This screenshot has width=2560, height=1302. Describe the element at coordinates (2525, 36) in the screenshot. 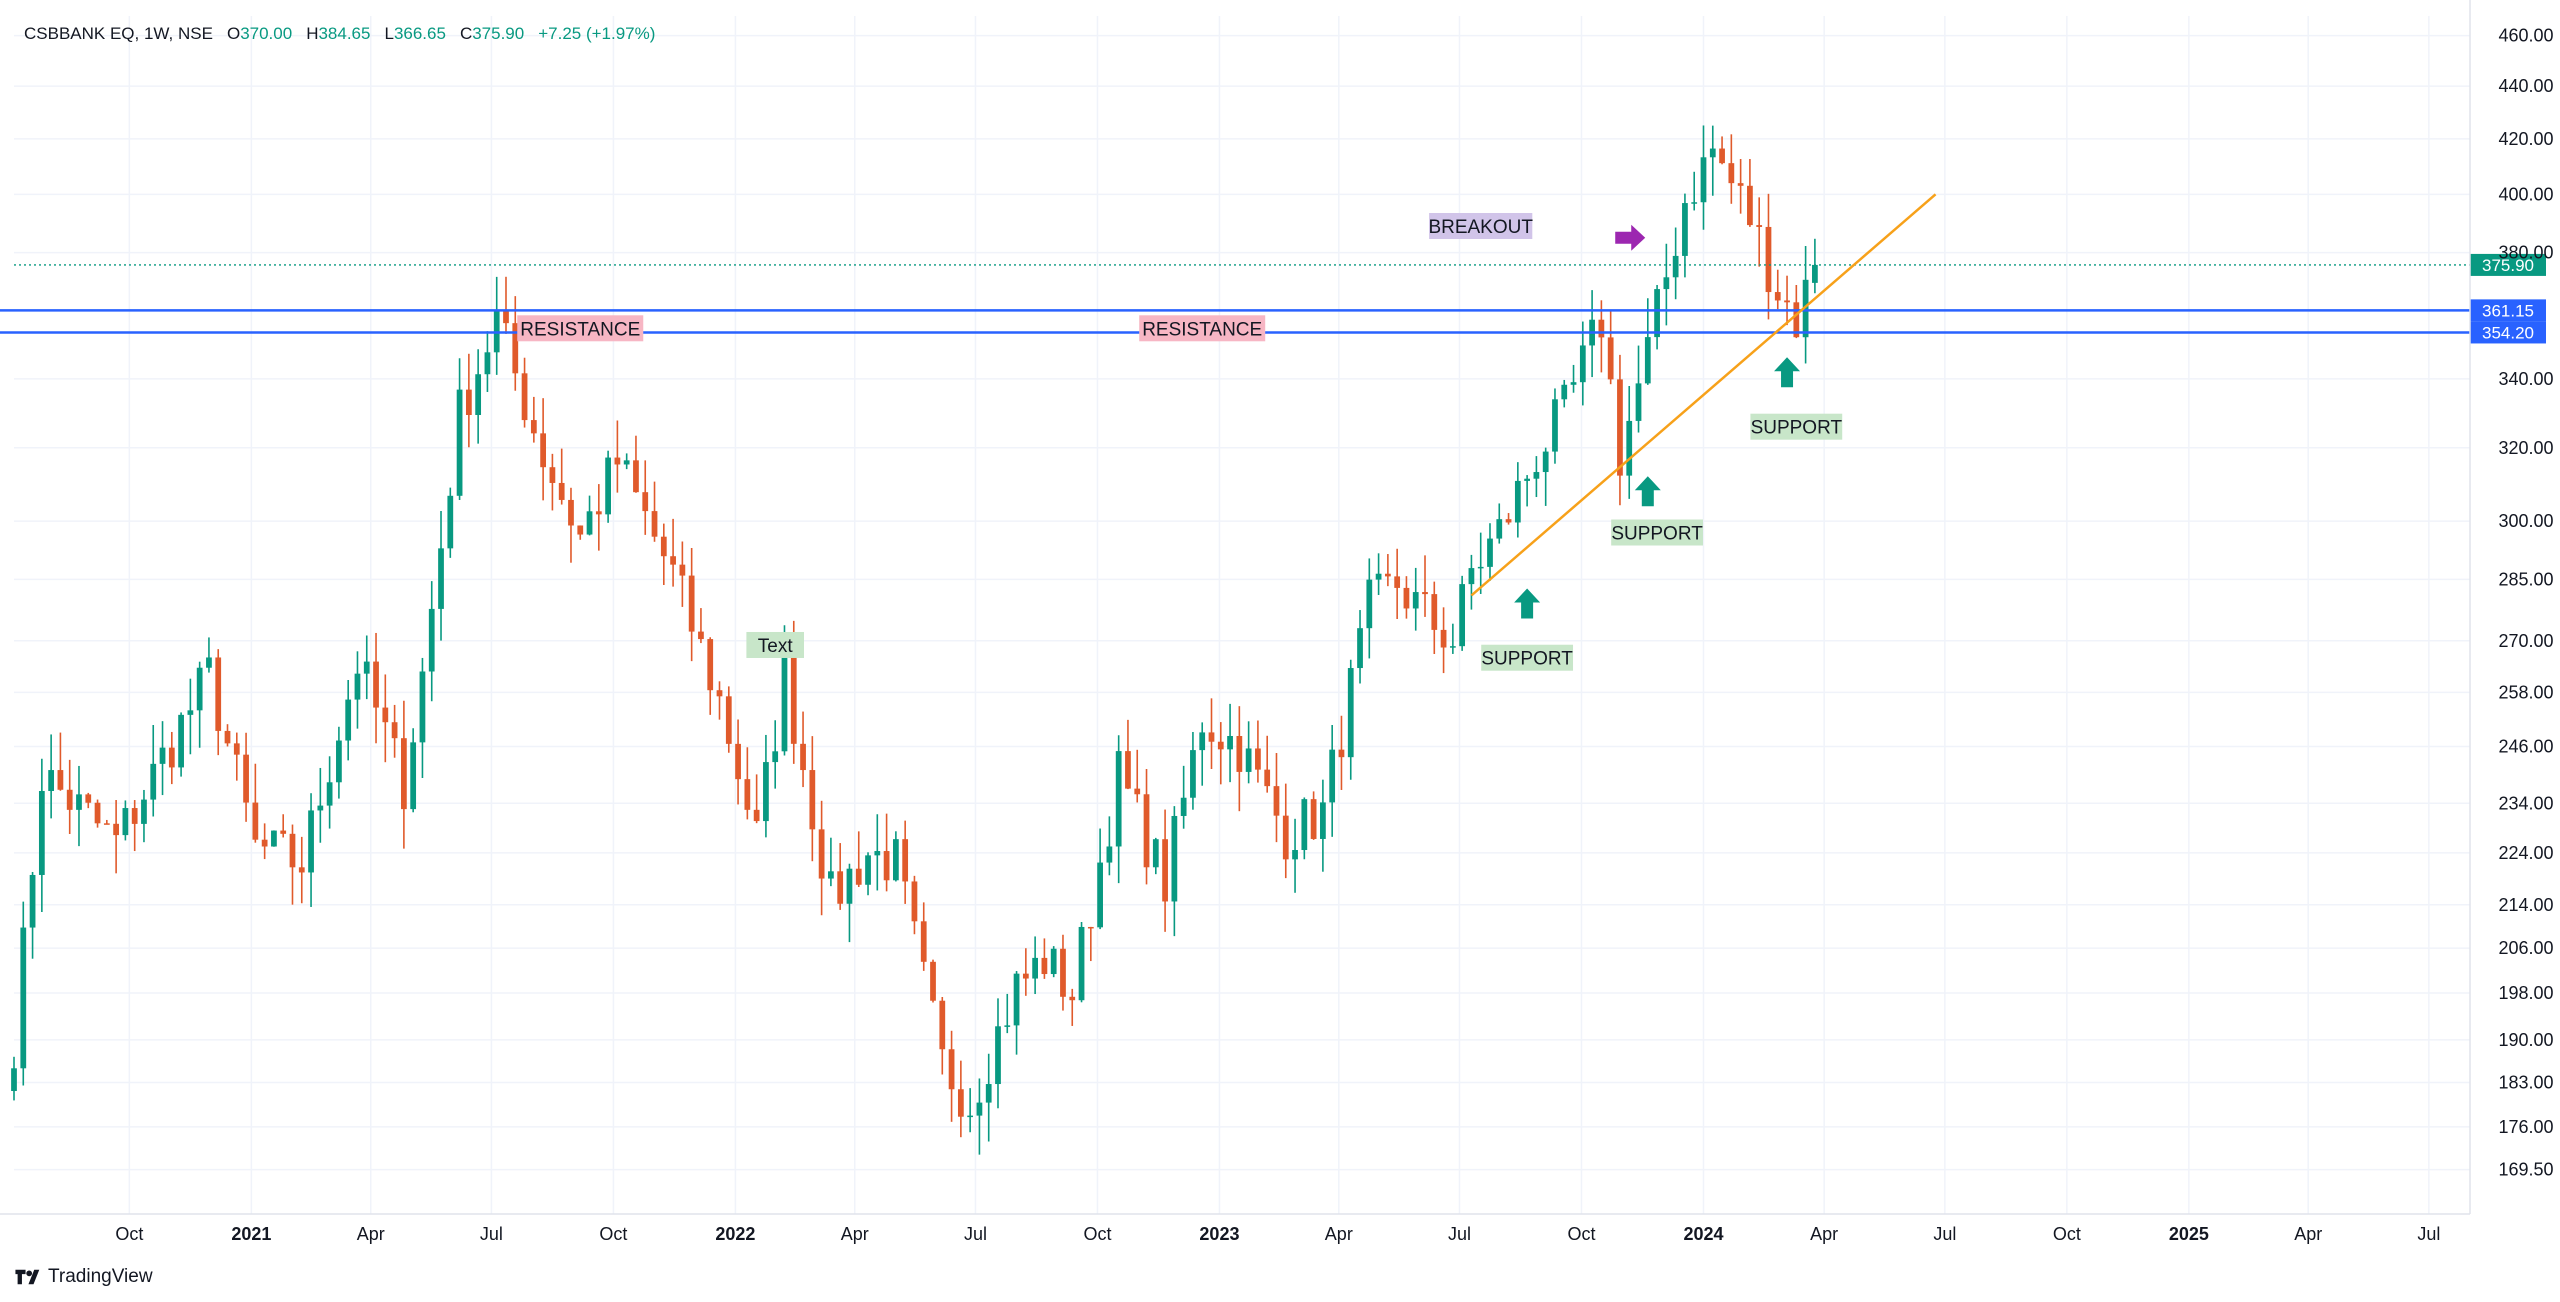

I see `y-tick-label: 460.00` at that location.